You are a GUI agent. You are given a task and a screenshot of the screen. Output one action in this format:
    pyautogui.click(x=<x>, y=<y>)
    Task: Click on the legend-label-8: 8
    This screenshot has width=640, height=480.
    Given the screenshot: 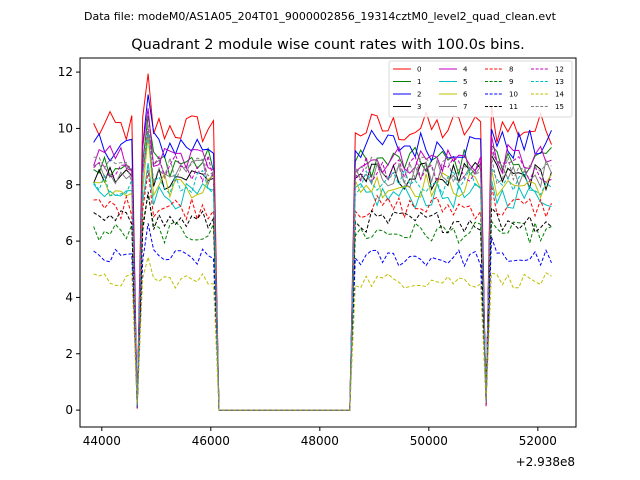 What is the action you would take?
    pyautogui.click(x=511, y=70)
    